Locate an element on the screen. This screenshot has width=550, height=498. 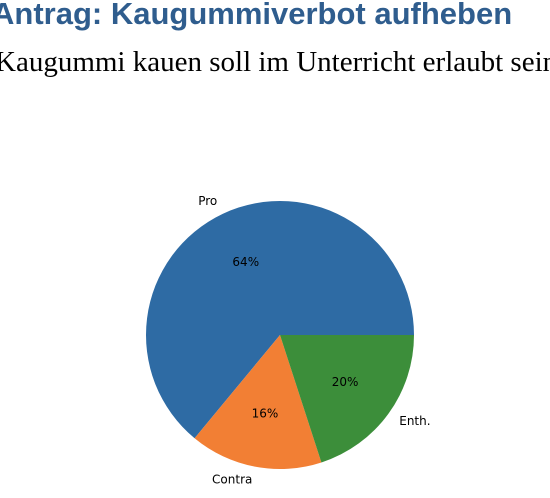
data-label: 20% is located at coordinates (345, 382).